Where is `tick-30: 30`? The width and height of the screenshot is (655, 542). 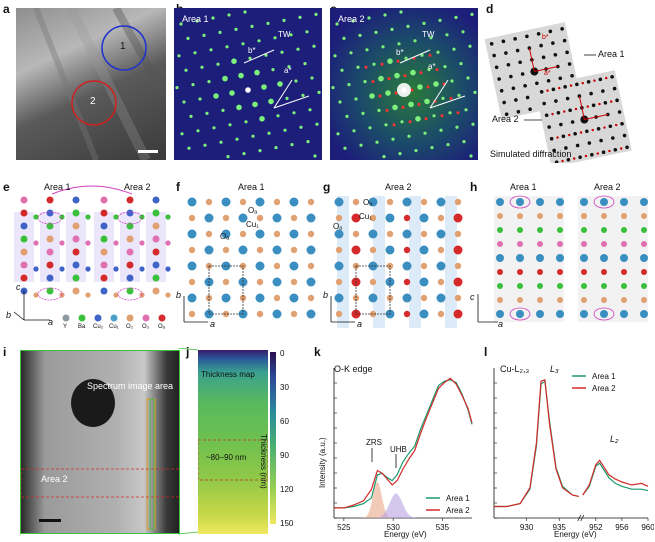
tick-30: 30 is located at coordinates (284, 387).